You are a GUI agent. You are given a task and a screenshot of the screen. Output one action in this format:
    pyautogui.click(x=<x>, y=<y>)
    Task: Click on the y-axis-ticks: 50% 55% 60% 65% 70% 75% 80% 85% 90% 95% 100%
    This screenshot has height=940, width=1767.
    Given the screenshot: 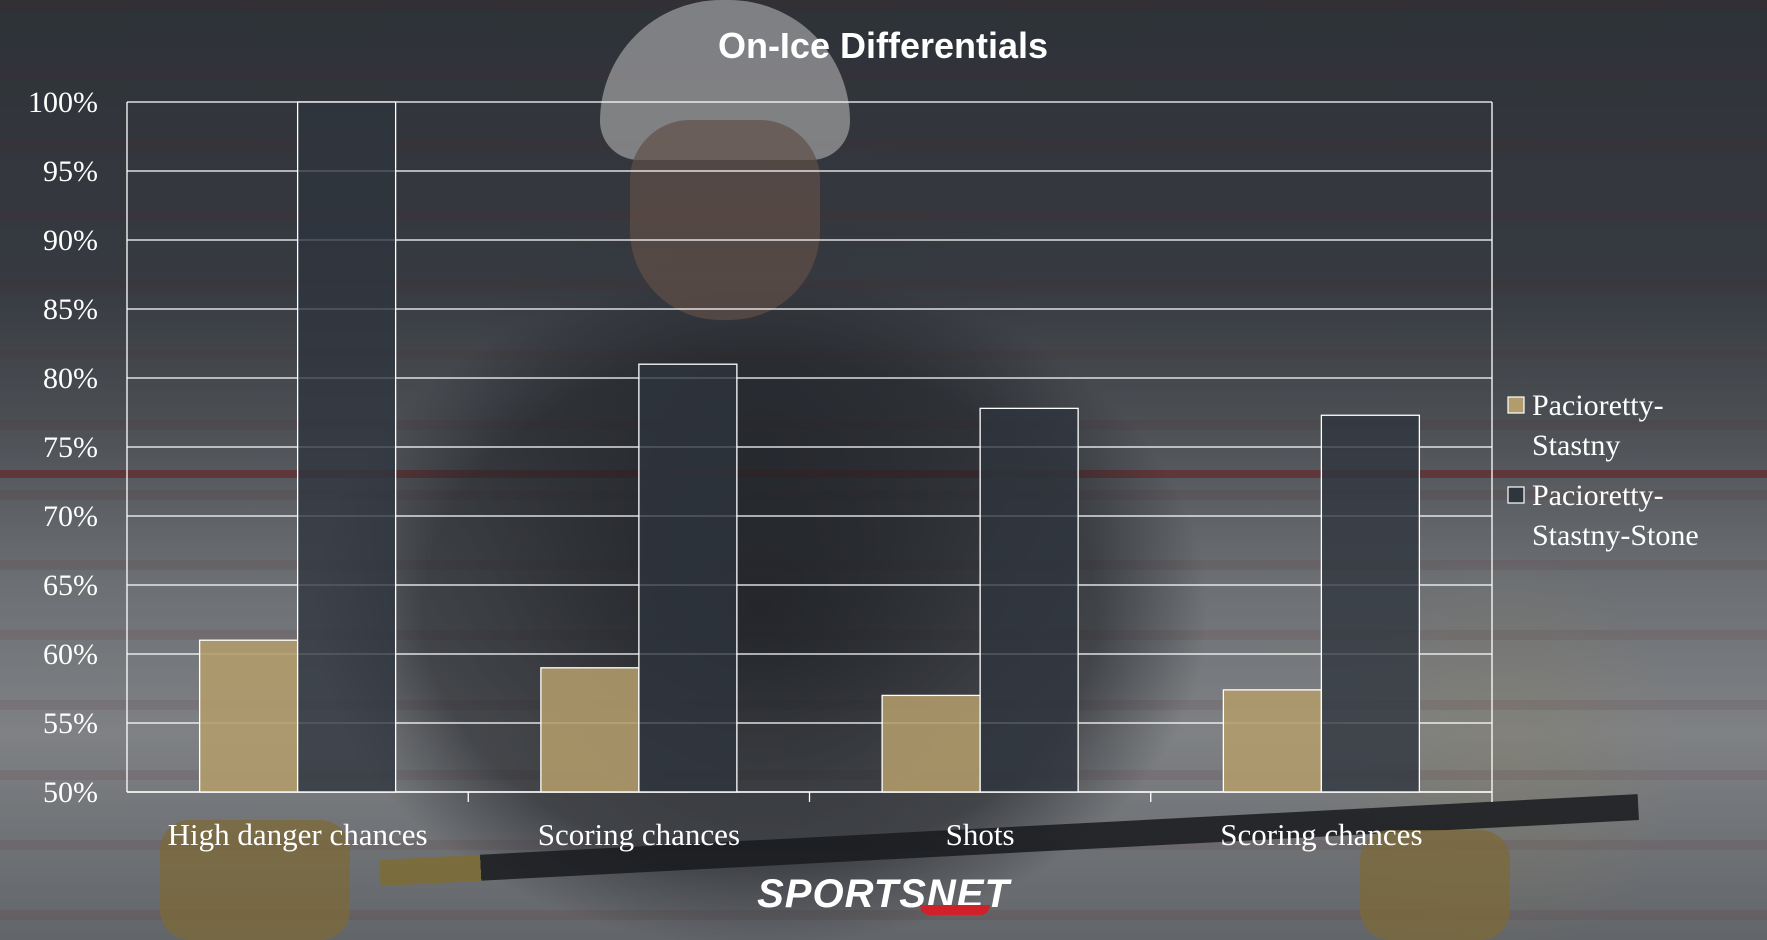 What is the action you would take?
    pyautogui.click(x=63, y=447)
    